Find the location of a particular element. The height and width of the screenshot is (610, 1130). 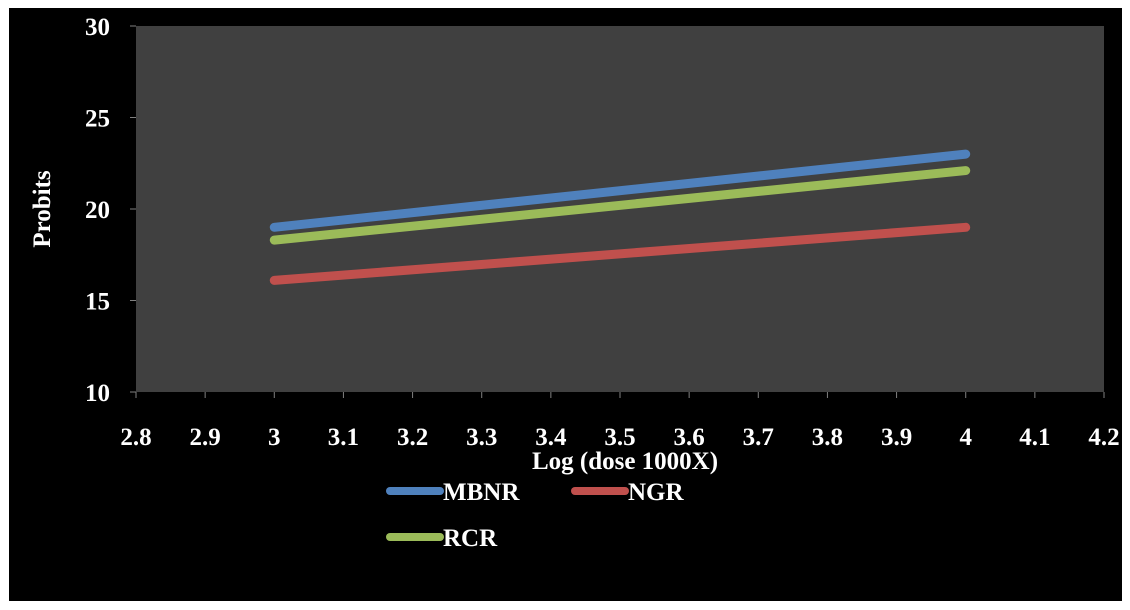

series-line-rcr is located at coordinates (620, 205).